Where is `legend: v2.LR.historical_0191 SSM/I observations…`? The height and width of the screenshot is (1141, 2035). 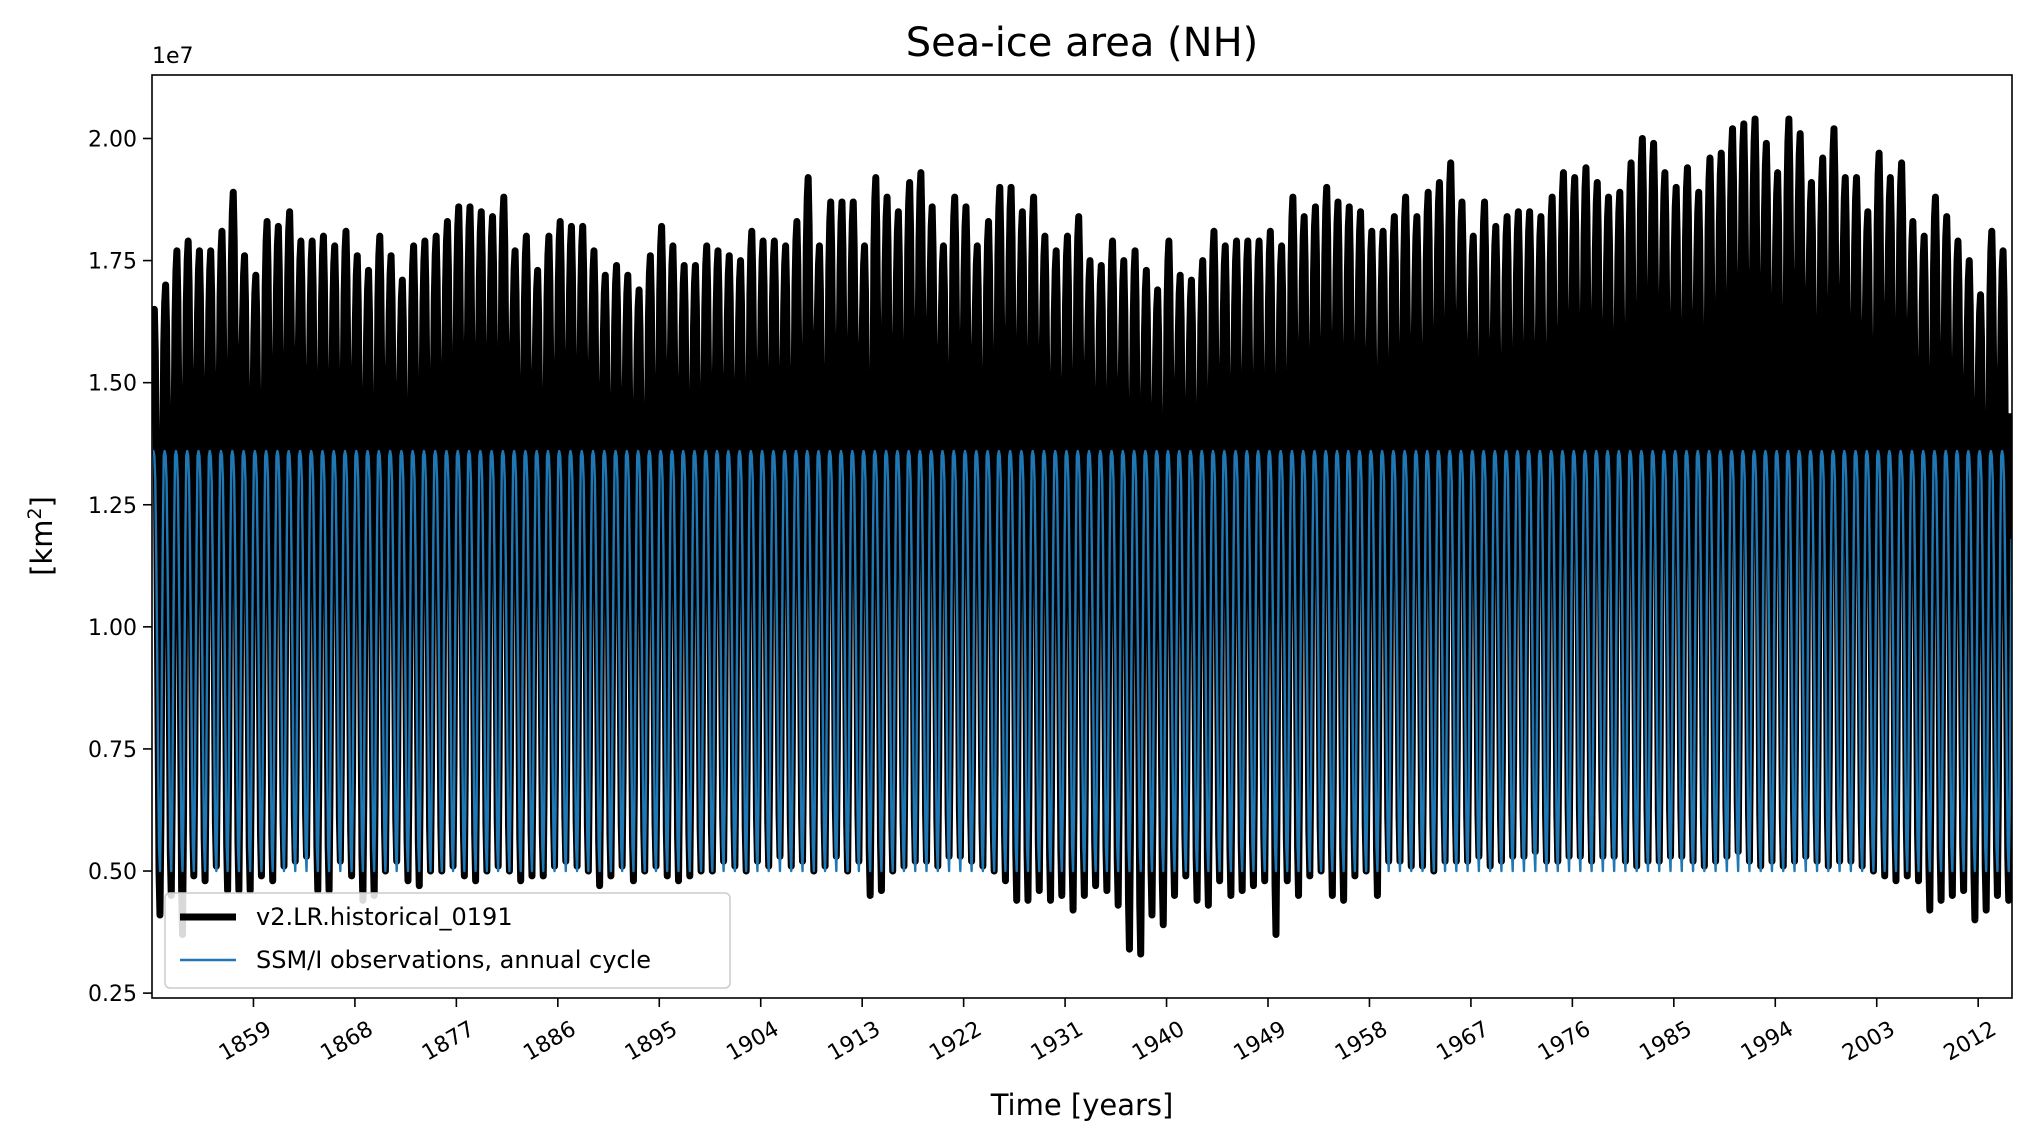
legend: v2.LR.historical_0191 SSM/I observations… is located at coordinates (447, 940).